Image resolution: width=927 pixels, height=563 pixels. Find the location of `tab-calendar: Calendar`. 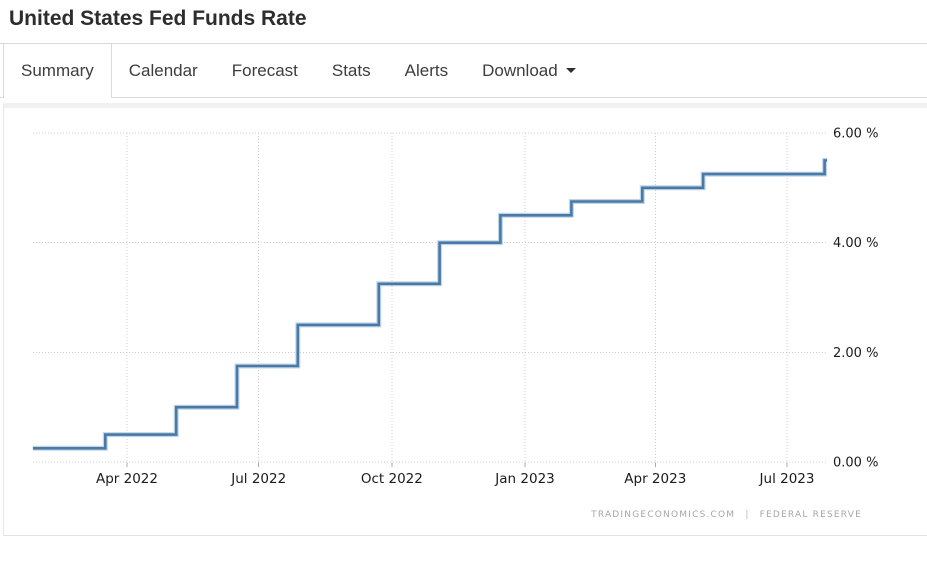

tab-calendar: Calendar is located at coordinates (163, 70).